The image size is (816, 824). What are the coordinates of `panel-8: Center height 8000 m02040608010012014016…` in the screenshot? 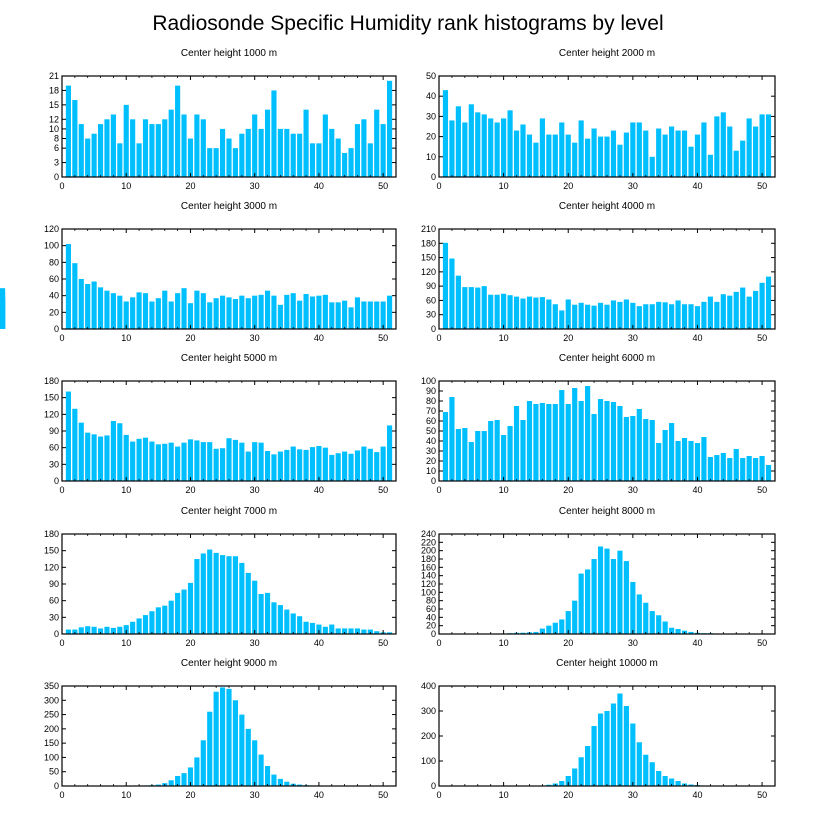 It's located at (598, 577).